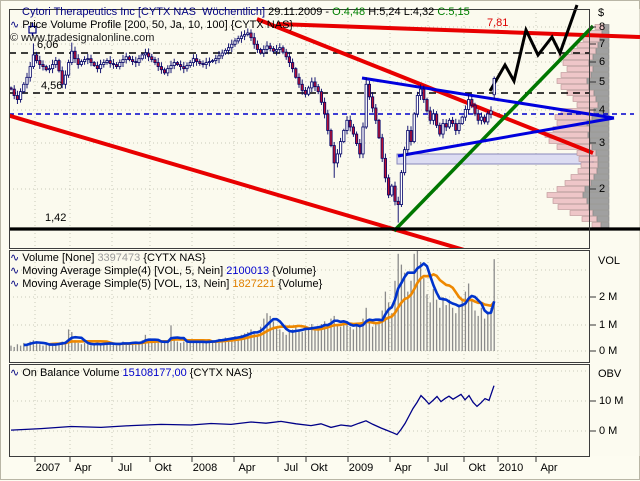 The image size is (640, 481). What do you see at coordinates (154, 373) in the screenshot?
I see `obv-value: 15108177,00` at bounding box center [154, 373].